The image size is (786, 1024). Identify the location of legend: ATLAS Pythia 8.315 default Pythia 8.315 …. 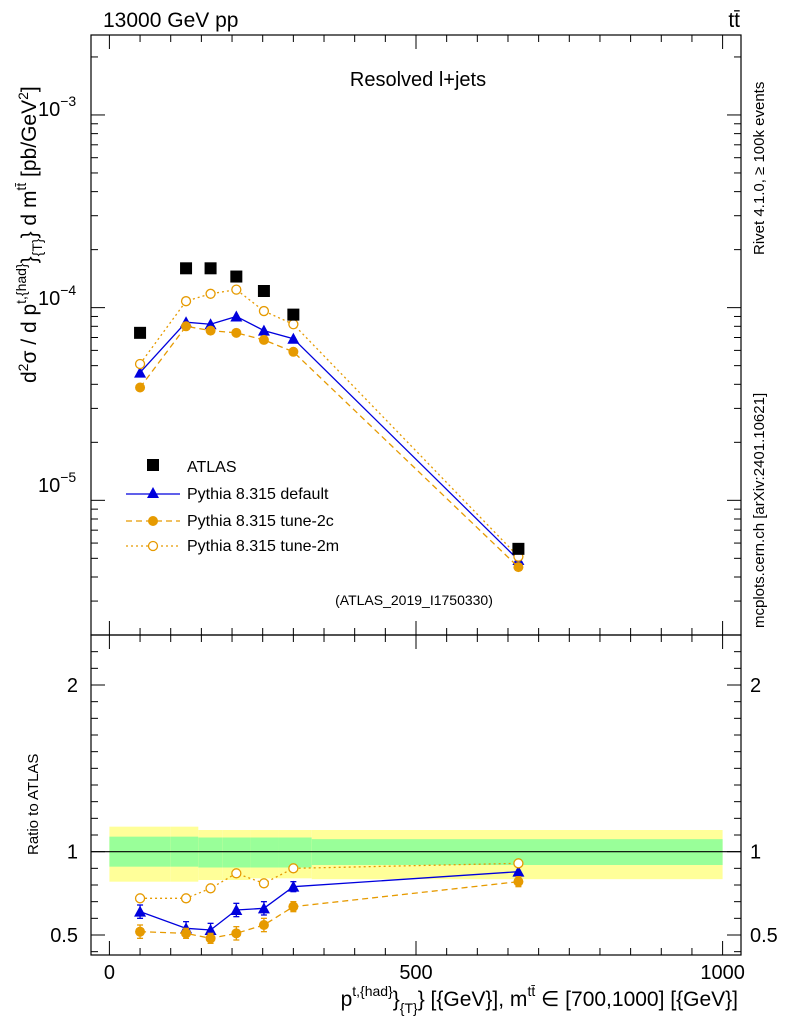
(232, 507).